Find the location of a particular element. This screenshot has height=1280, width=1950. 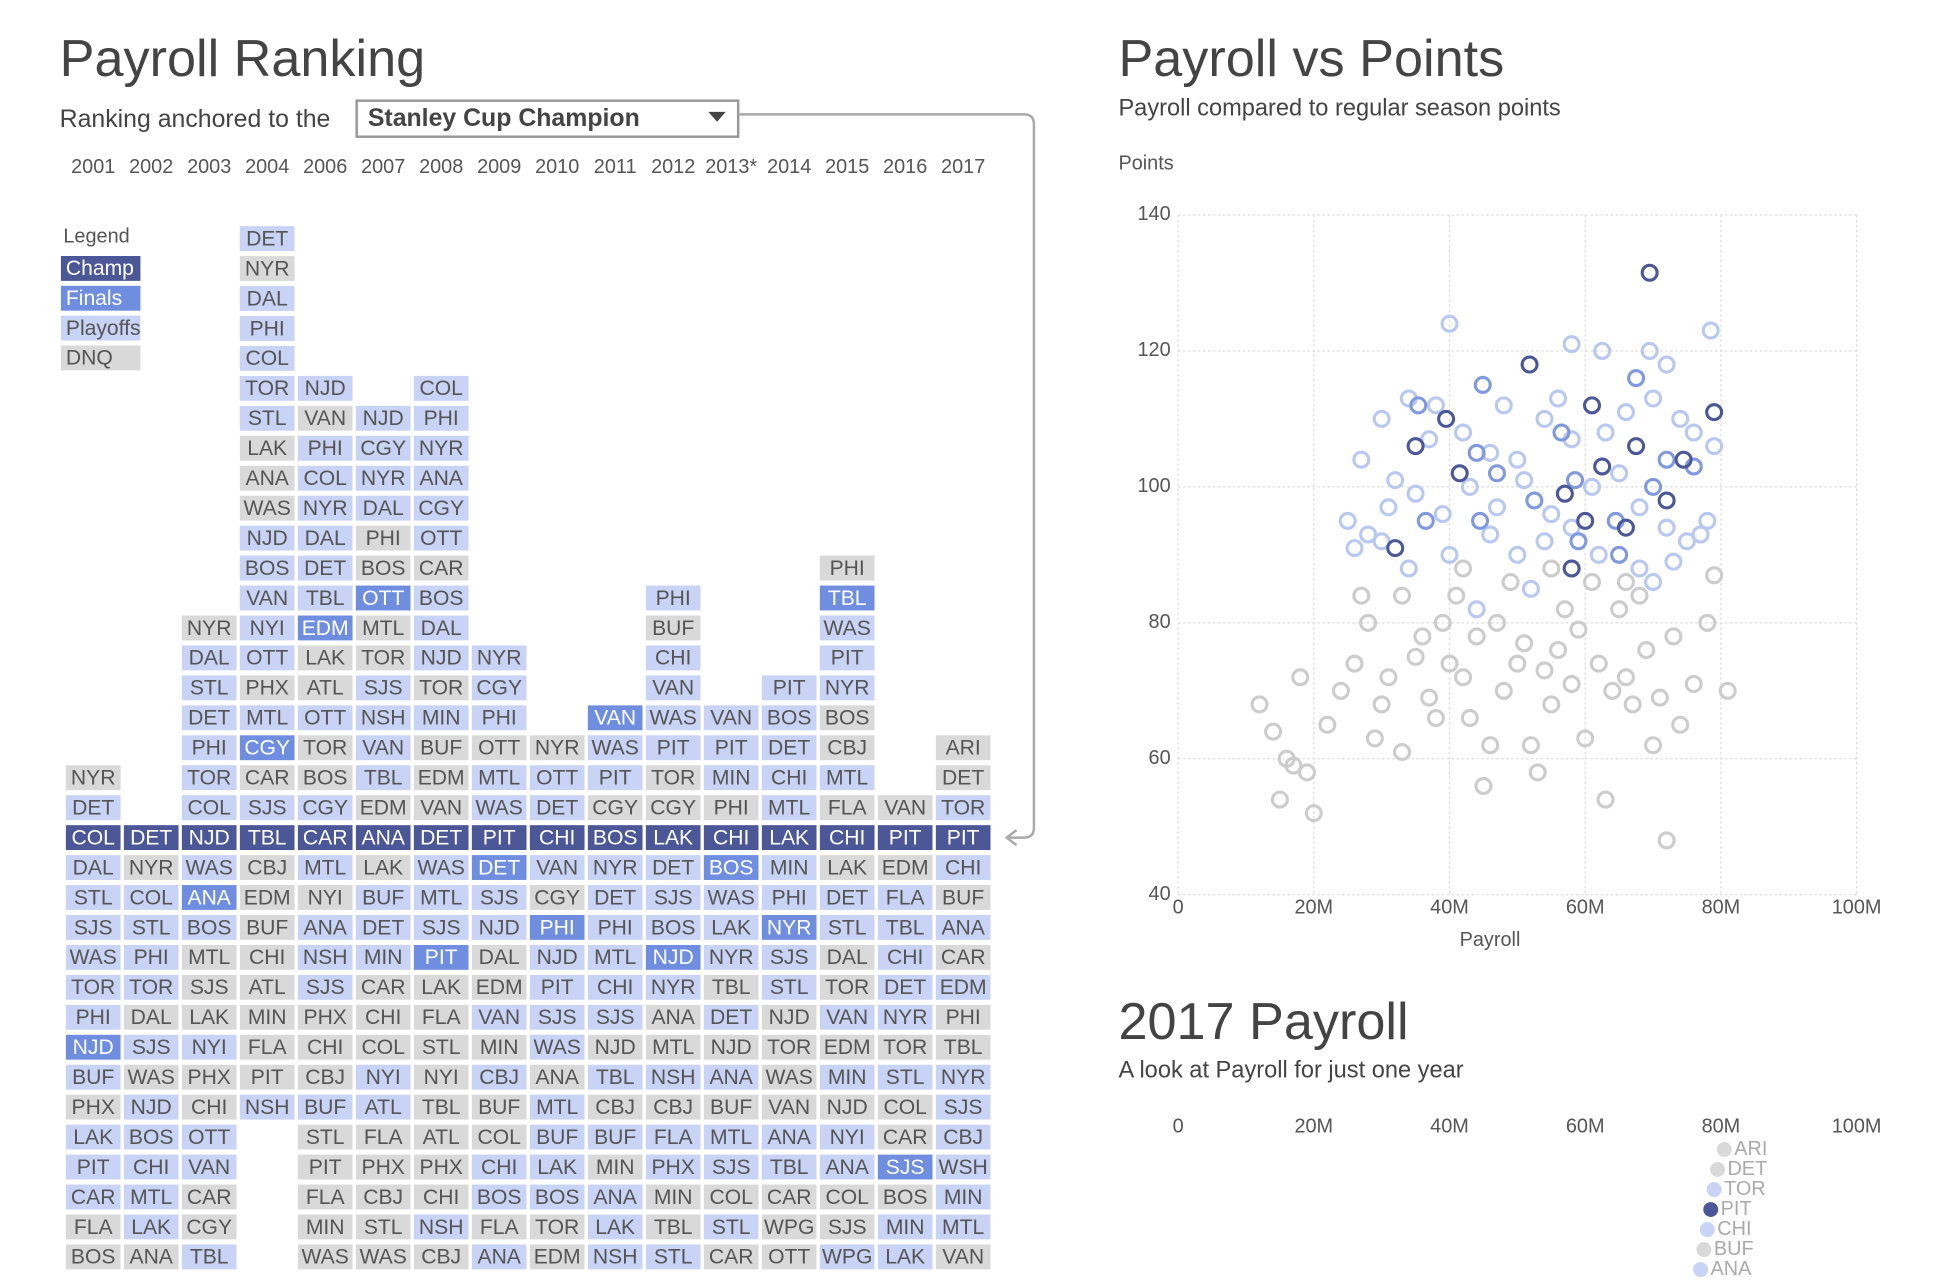

team-label: SJS is located at coordinates (905, 1167).